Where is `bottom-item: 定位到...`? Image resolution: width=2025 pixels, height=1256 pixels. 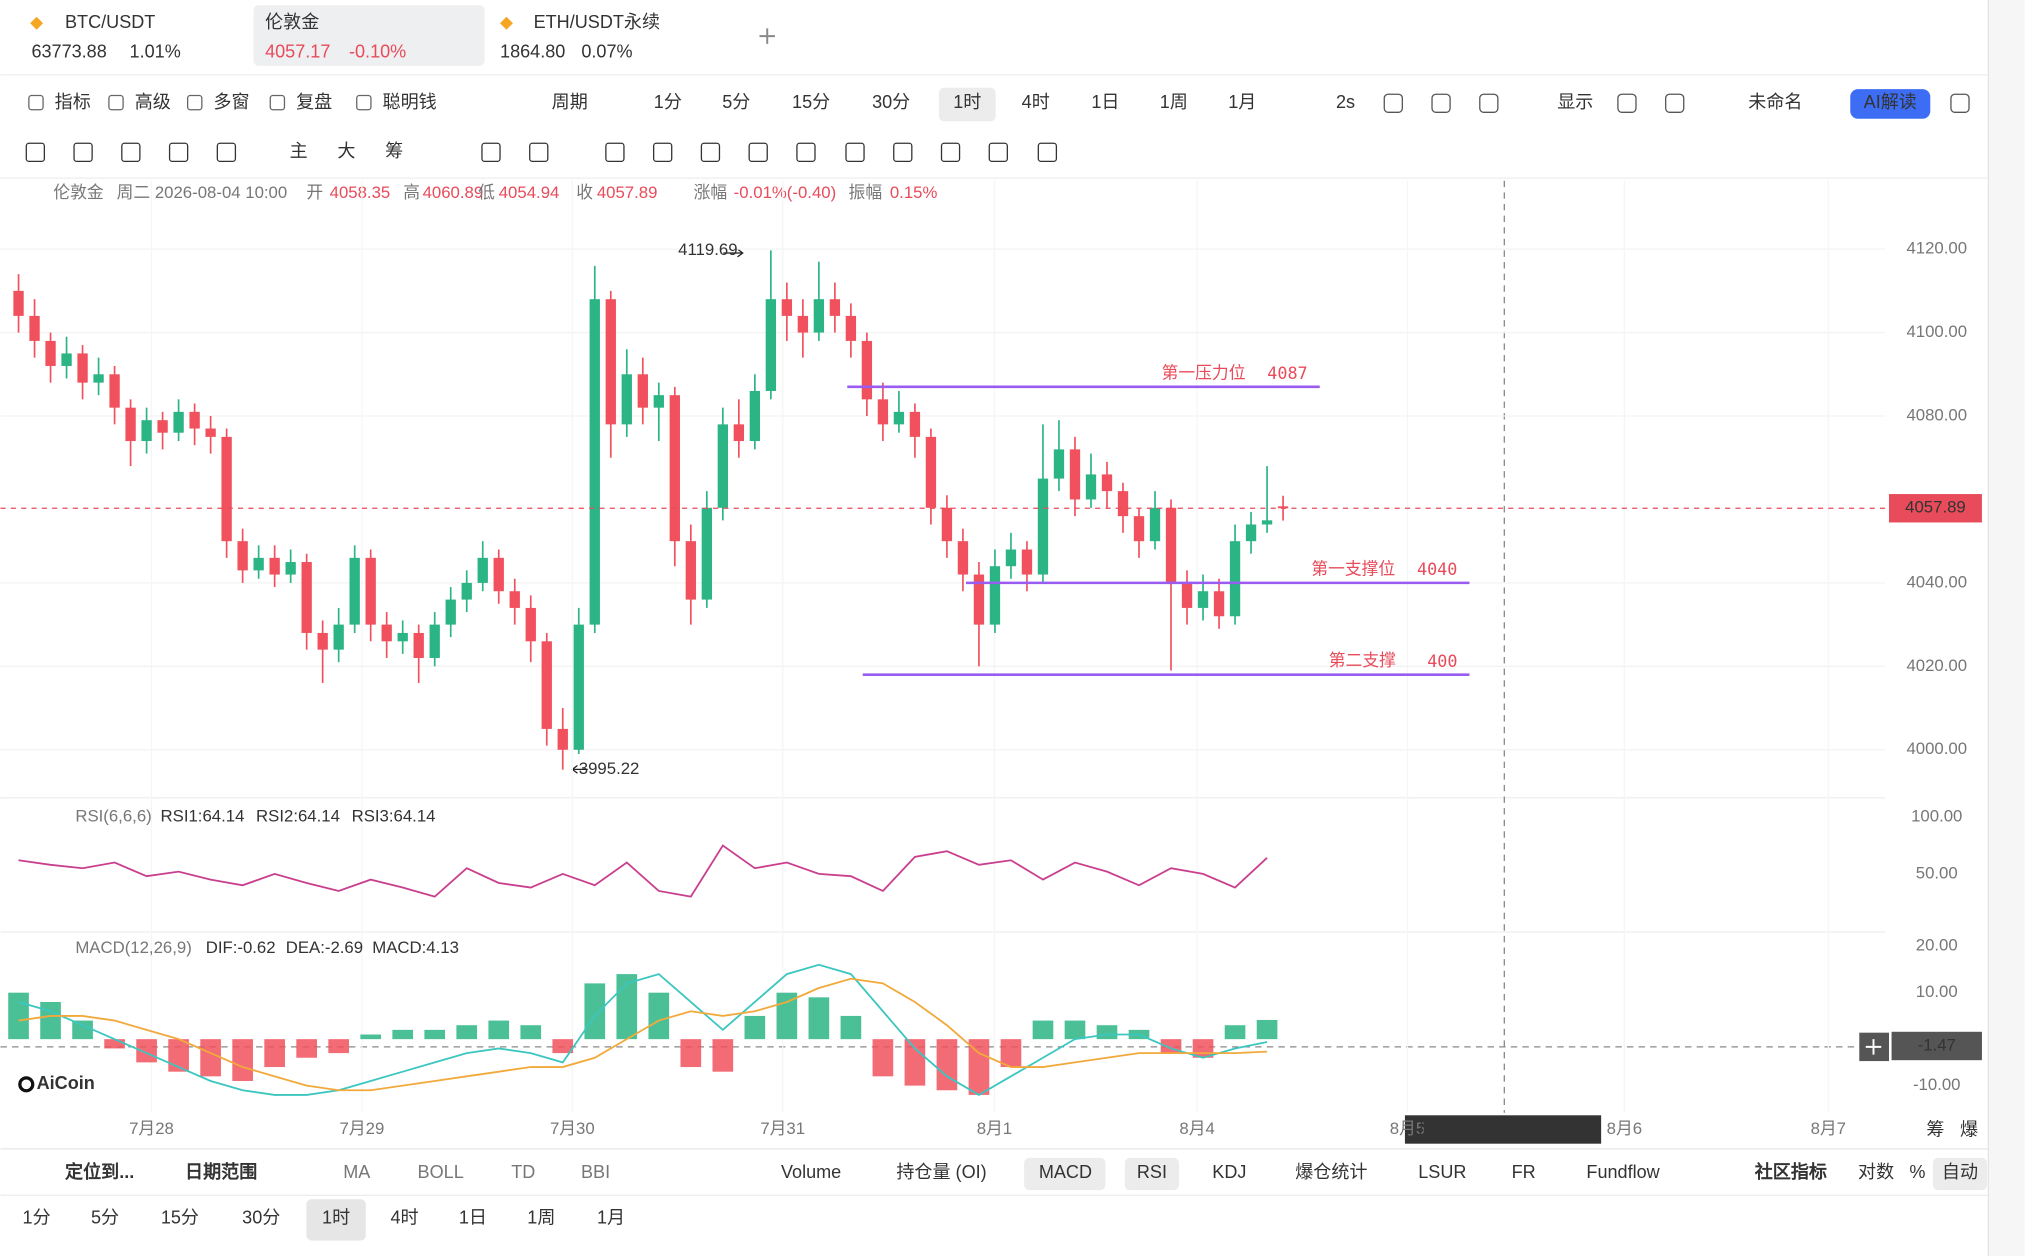
bottom-item: 定位到... is located at coordinates (99, 1171).